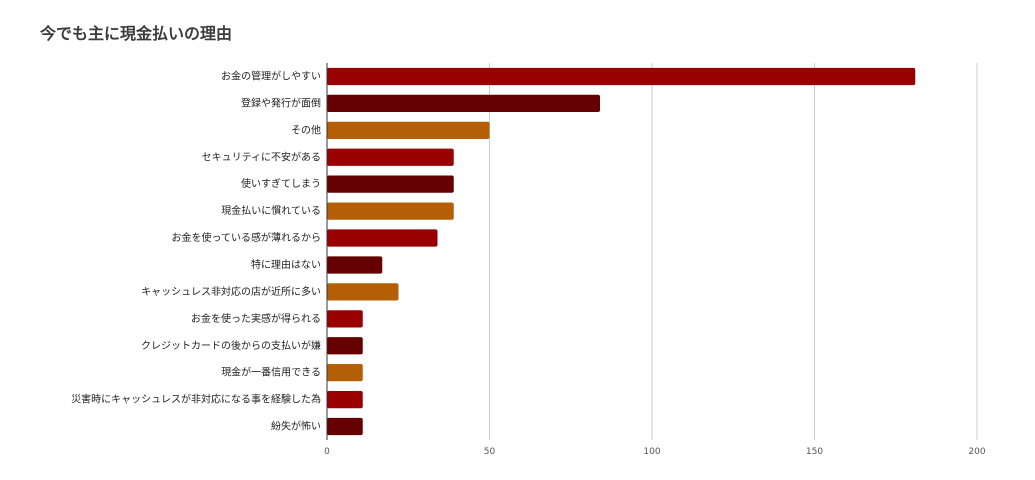  Describe the element at coordinates (261, 156) in the screenshot. I see `category-label-4: セキュリティに不安がある` at that location.